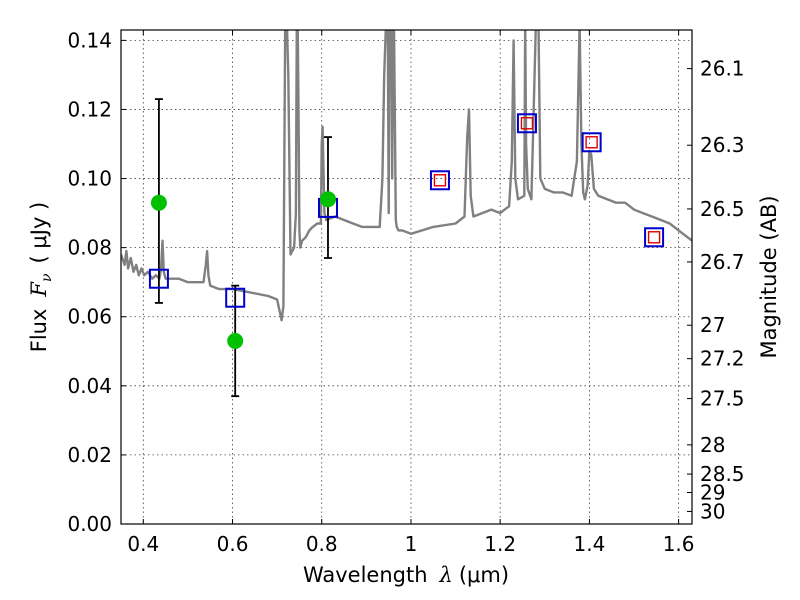  I want to click on x-axis-title: Wavelength λ (μm), so click(406, 575).